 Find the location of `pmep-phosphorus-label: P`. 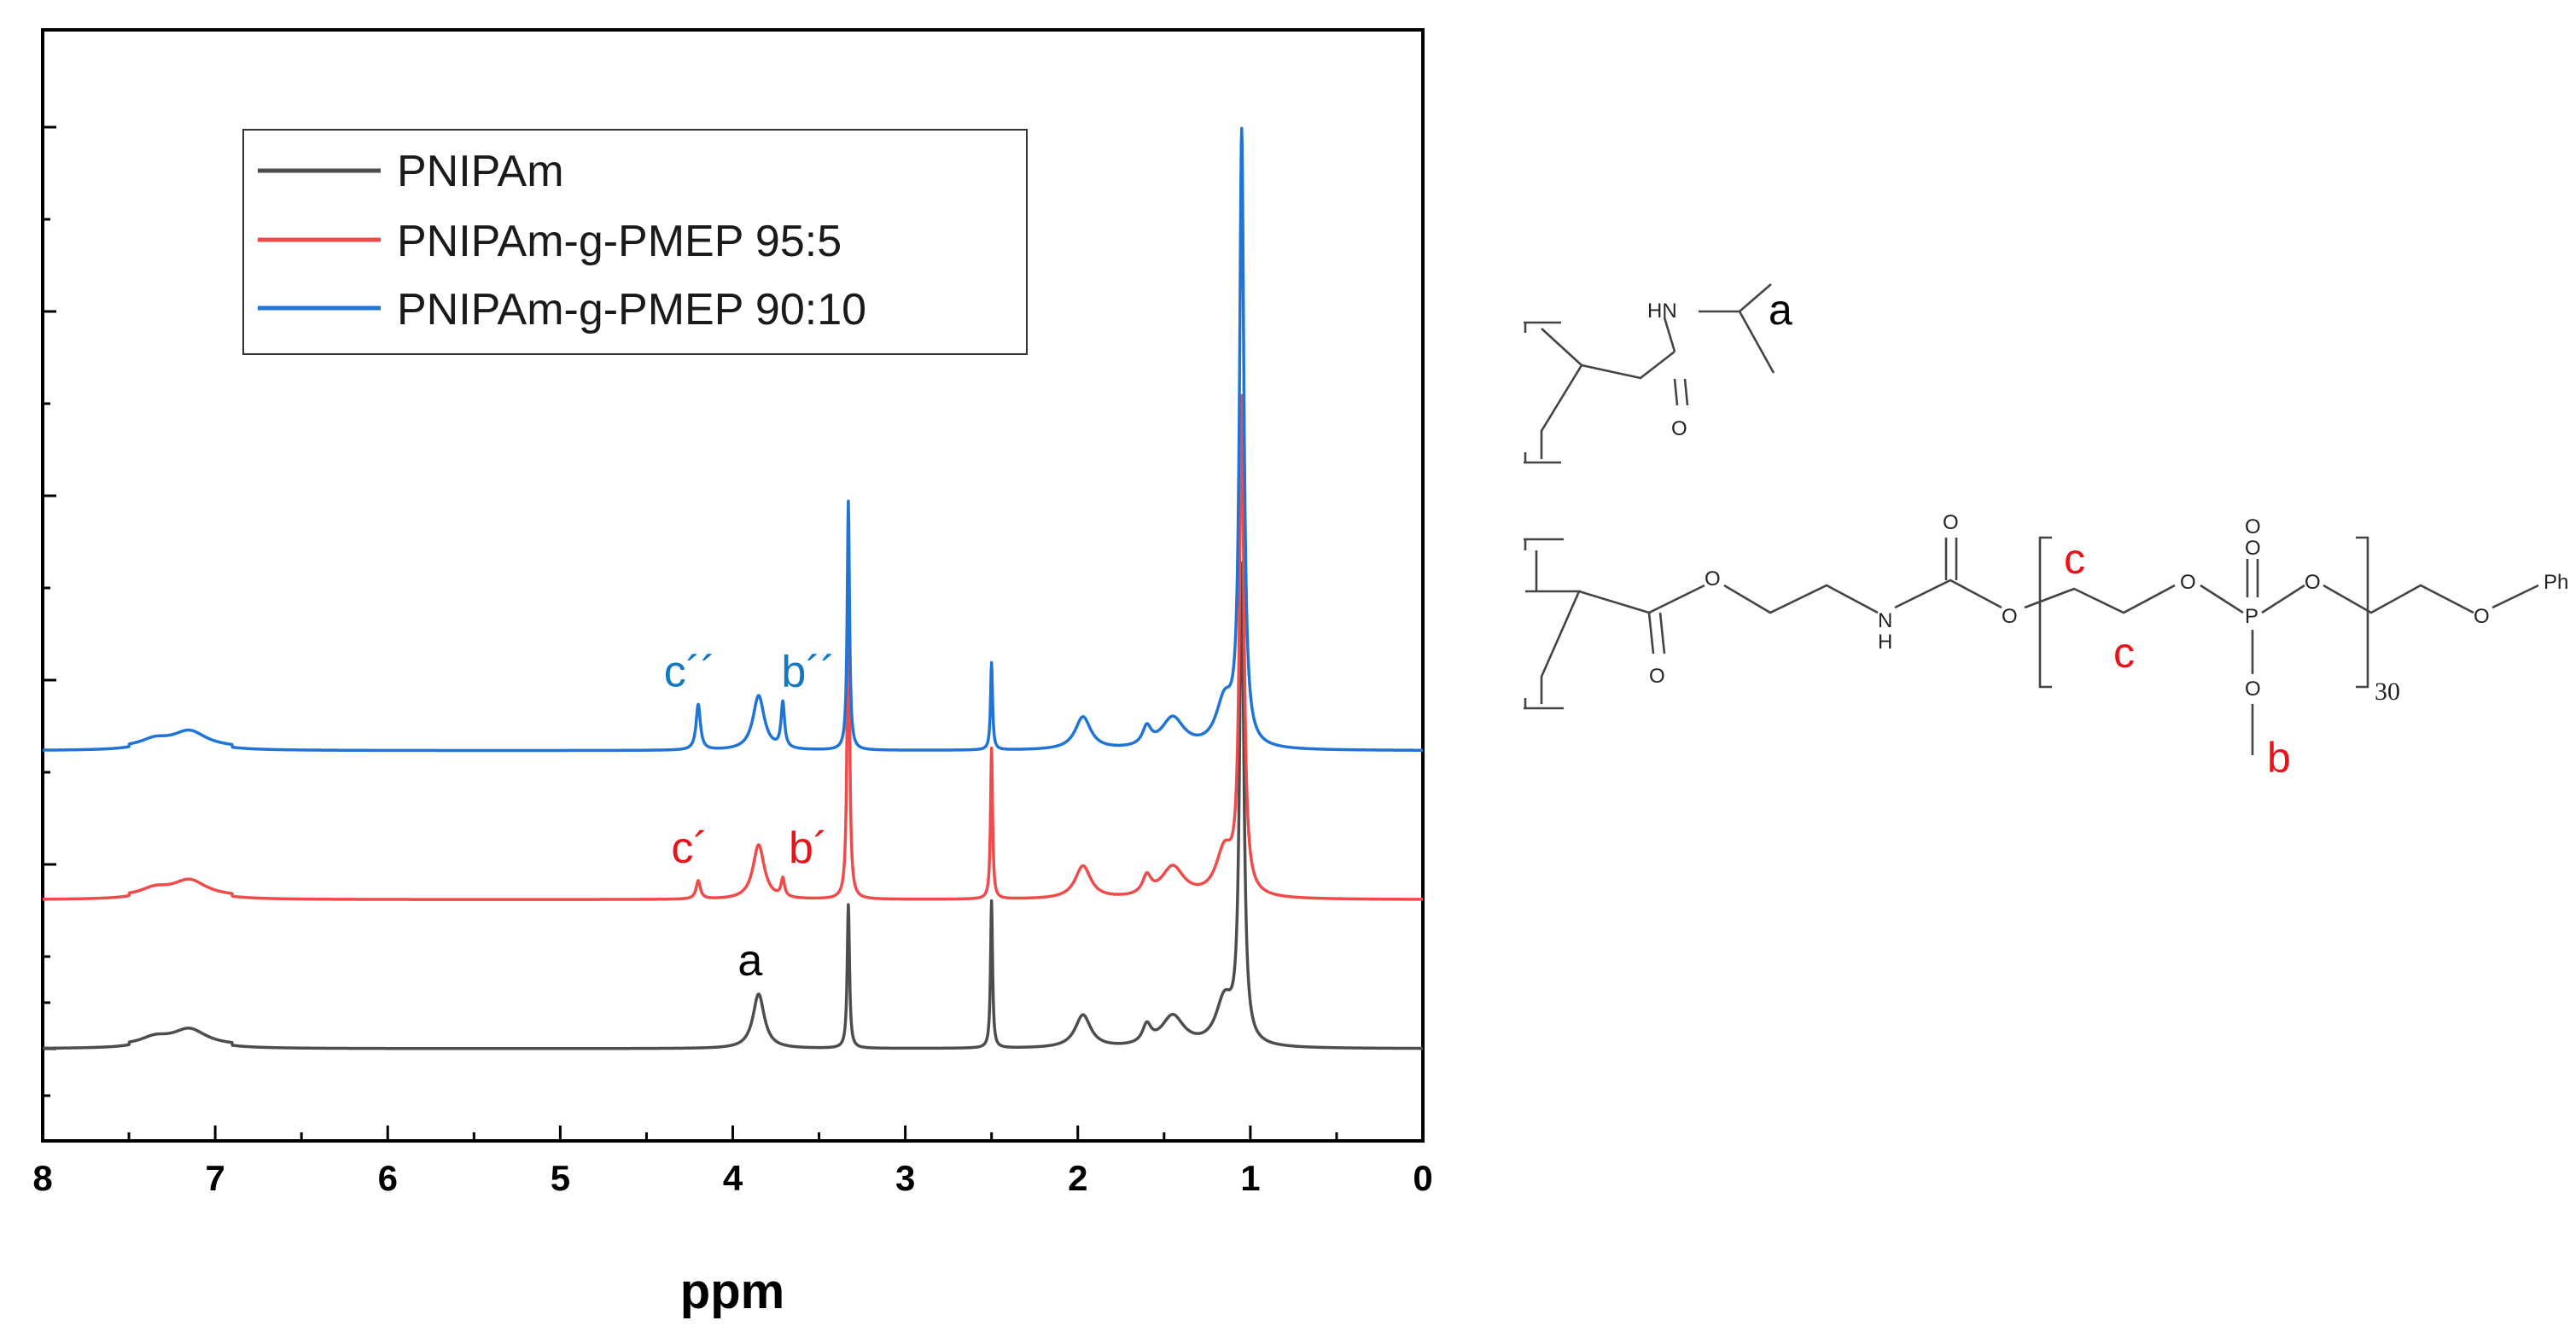

pmep-phosphorus-label: P is located at coordinates (2251, 616).